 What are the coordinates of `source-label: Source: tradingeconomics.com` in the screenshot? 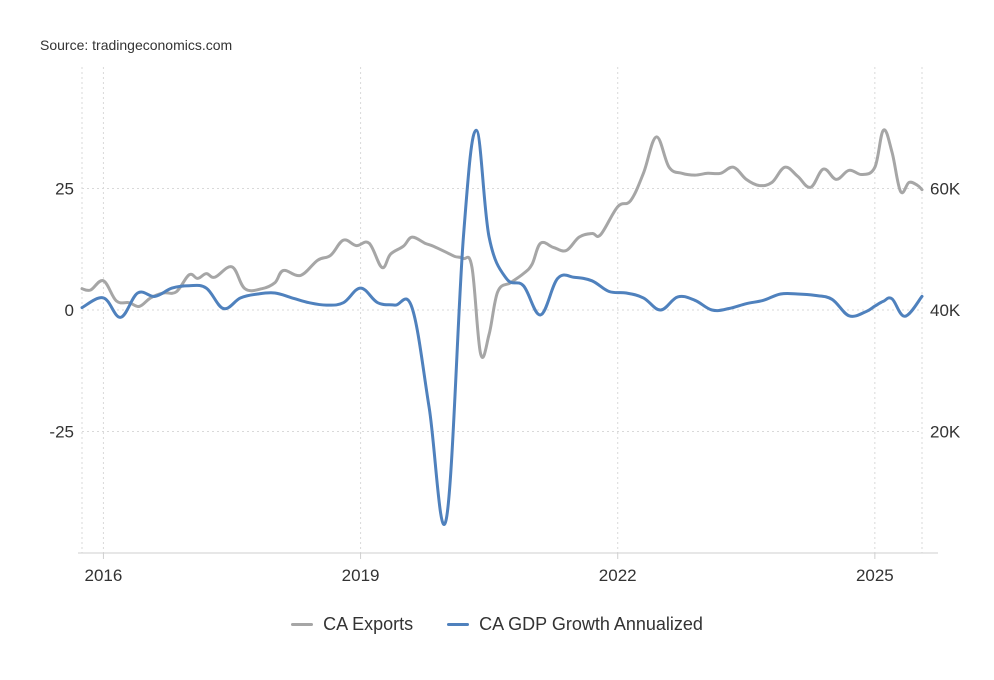 It's located at (136, 45).